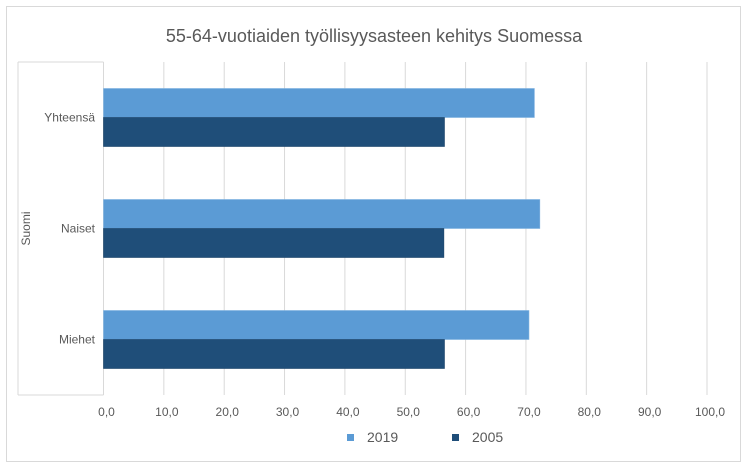  Describe the element at coordinates (487, 437) in the screenshot. I see `legend-label: 2005` at that location.